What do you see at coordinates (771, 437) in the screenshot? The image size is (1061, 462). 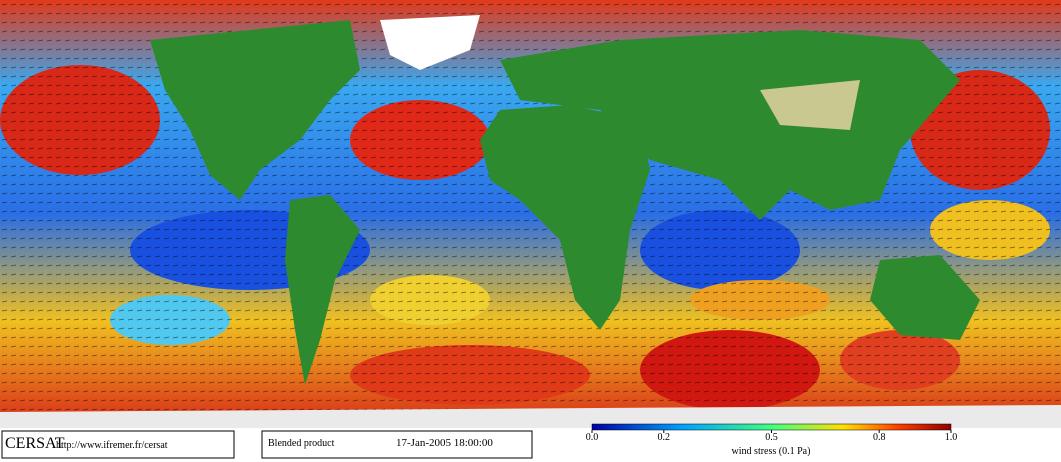 I see `colorbar-tick-label: 0.5` at bounding box center [771, 437].